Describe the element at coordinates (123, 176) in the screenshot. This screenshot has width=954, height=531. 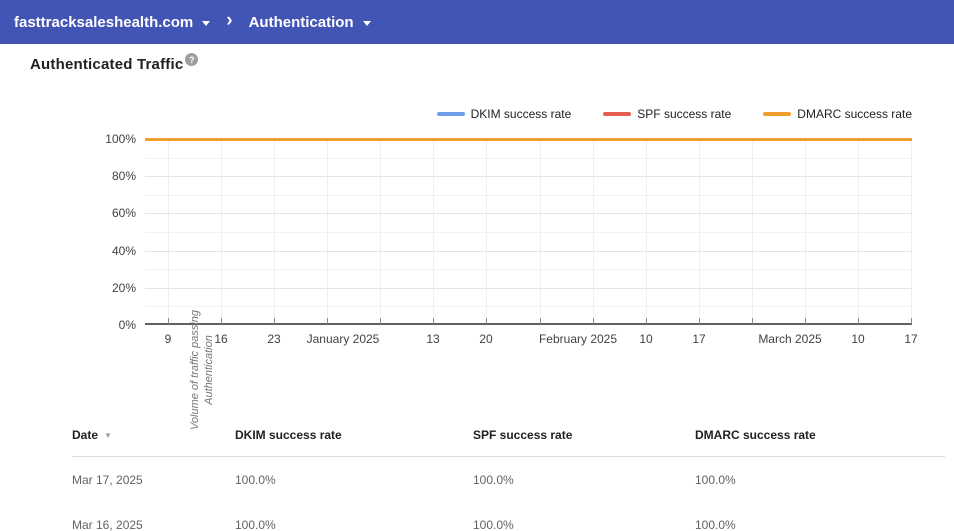
I see `y-tick-label: 80%` at that location.